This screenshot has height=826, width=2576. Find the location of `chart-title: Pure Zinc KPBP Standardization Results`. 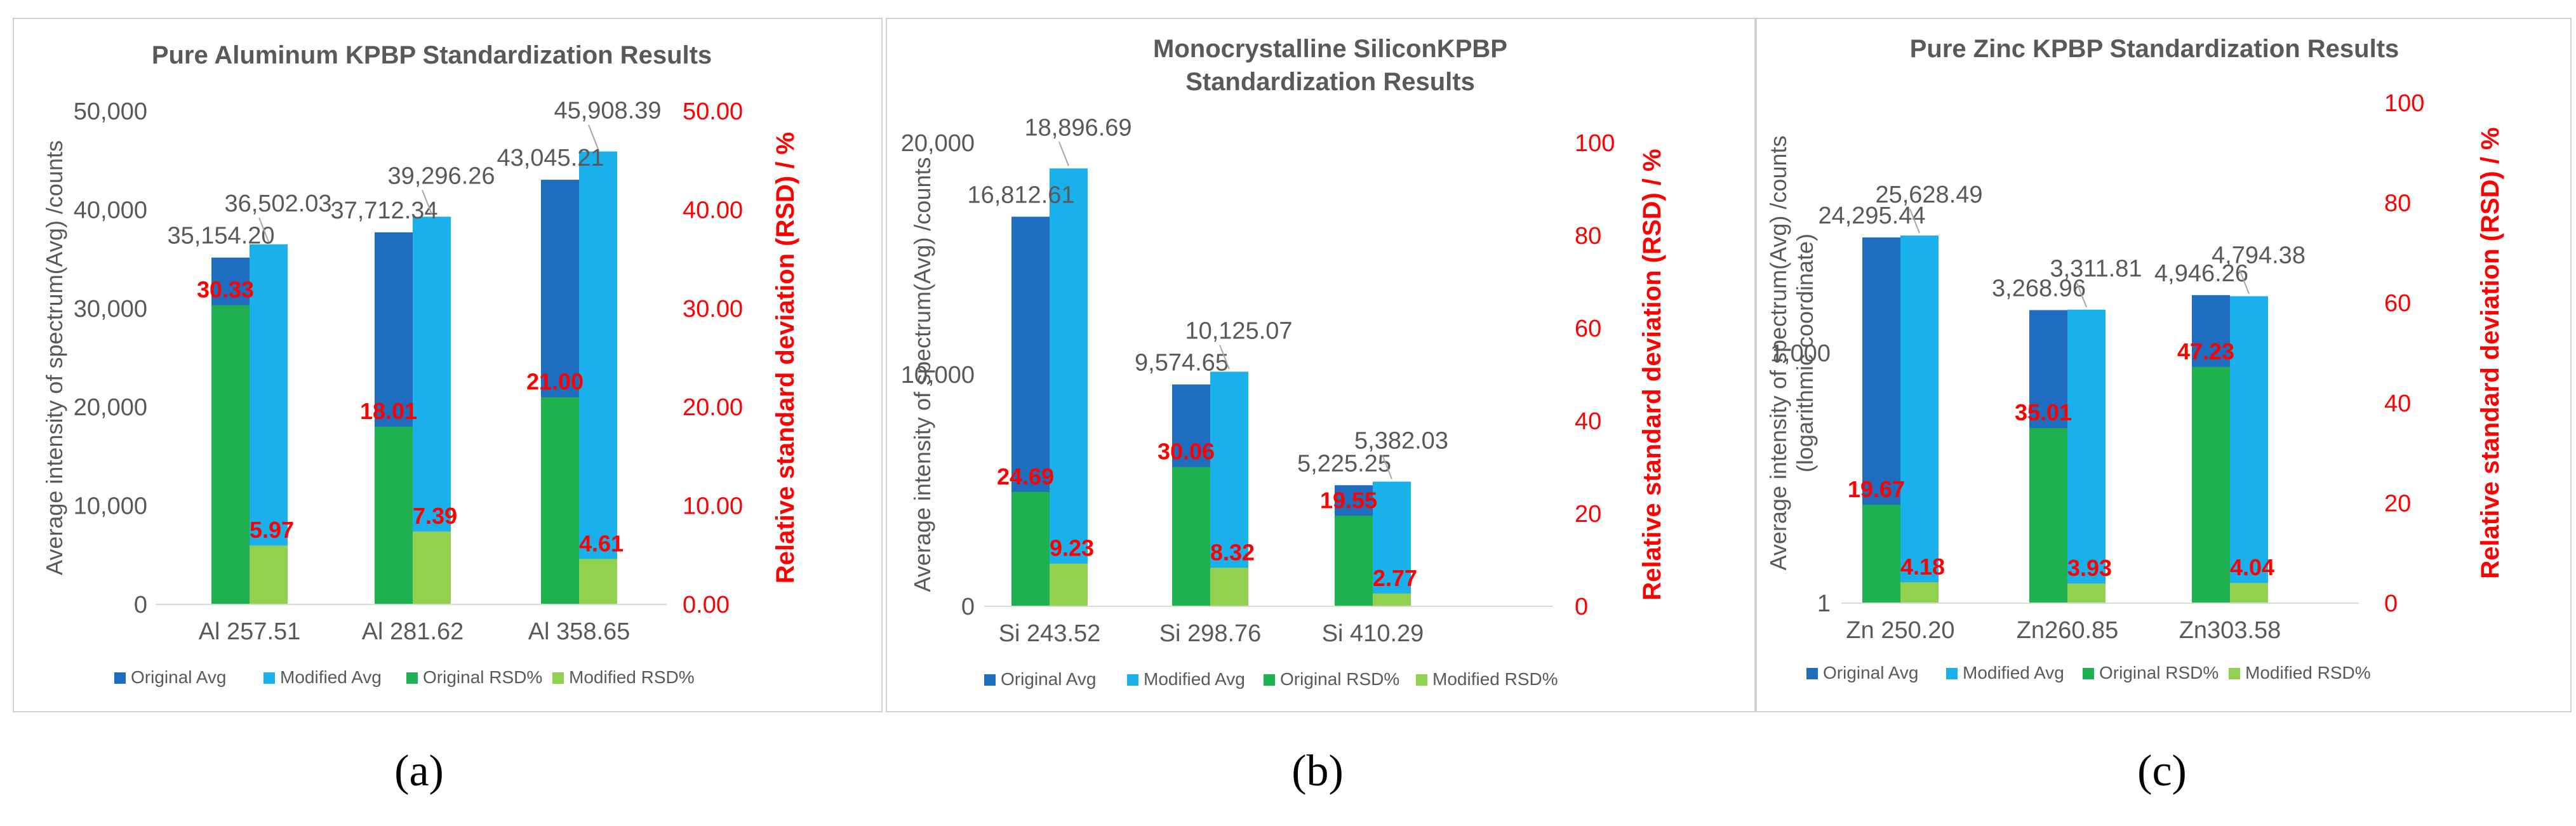

chart-title: Pure Zinc KPBP Standardization Results is located at coordinates (2154, 49).